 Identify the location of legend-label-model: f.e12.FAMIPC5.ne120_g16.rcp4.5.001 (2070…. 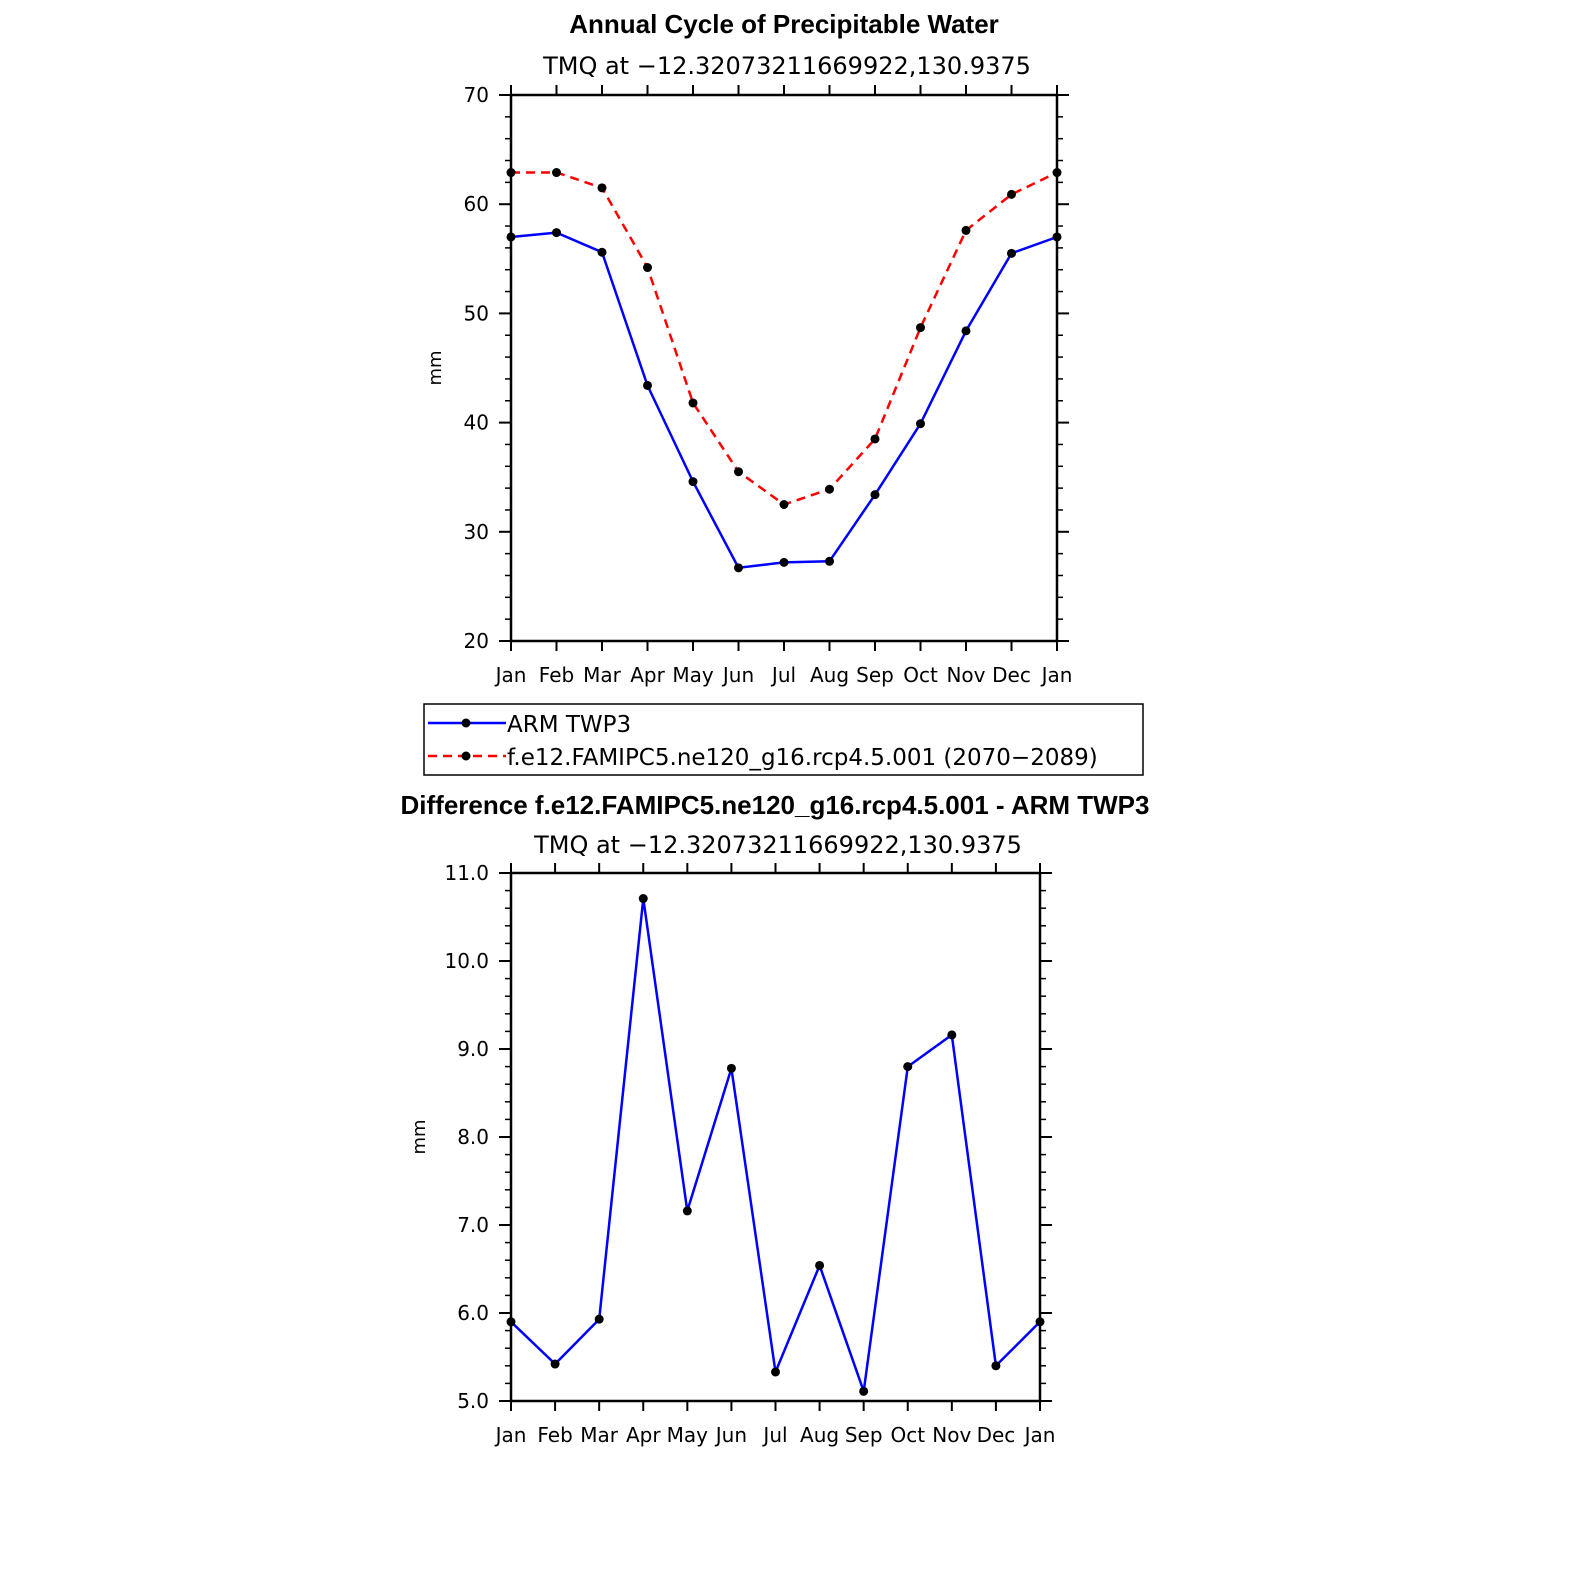
(802, 758).